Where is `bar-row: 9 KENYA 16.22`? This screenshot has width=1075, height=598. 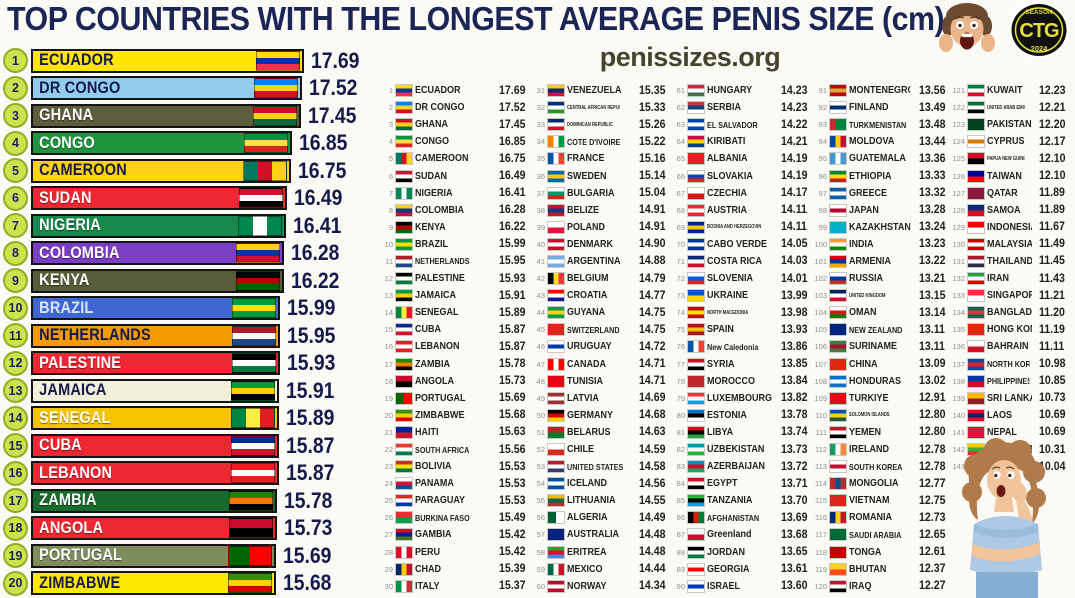 bar-row: 9 KENYA 16.22 is located at coordinates (190, 281).